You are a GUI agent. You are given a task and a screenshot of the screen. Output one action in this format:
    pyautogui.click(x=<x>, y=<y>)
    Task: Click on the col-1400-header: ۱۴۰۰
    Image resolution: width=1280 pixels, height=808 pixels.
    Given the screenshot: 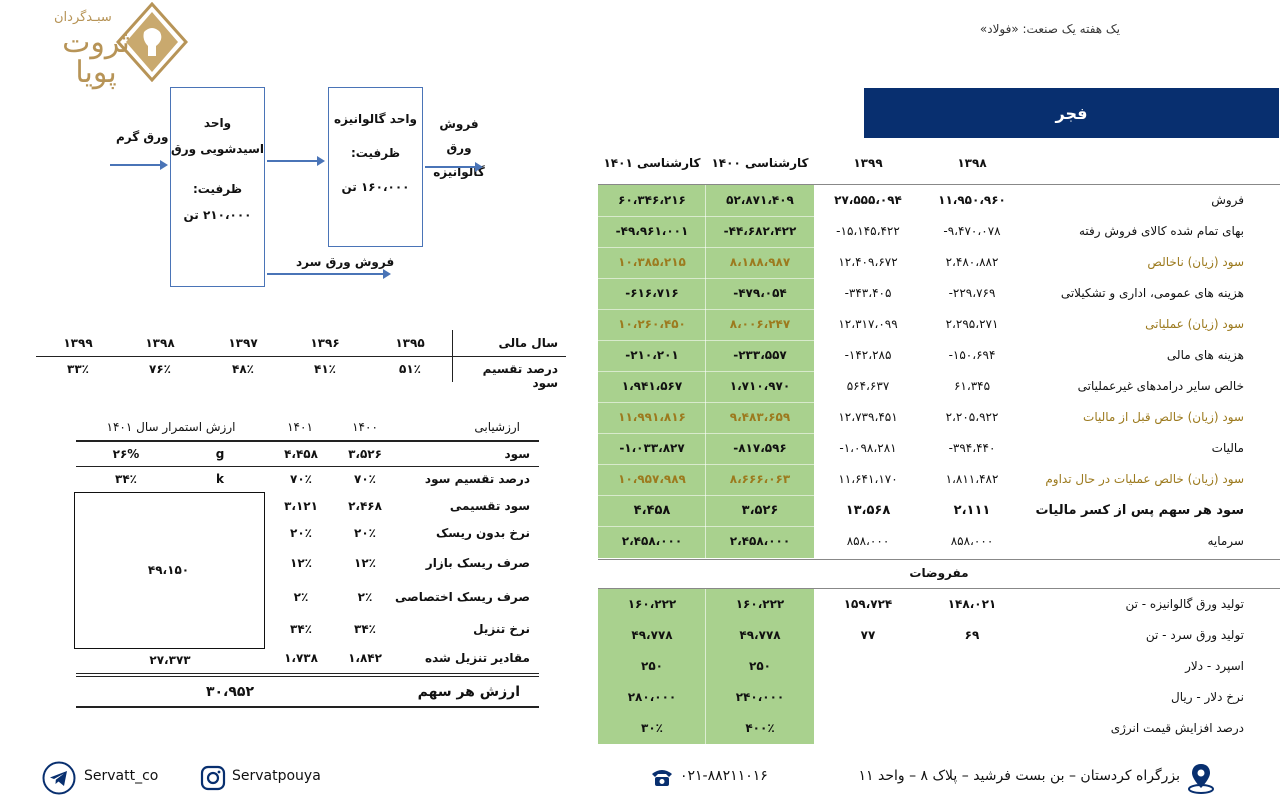 What is the action you would take?
    pyautogui.click(x=365, y=427)
    